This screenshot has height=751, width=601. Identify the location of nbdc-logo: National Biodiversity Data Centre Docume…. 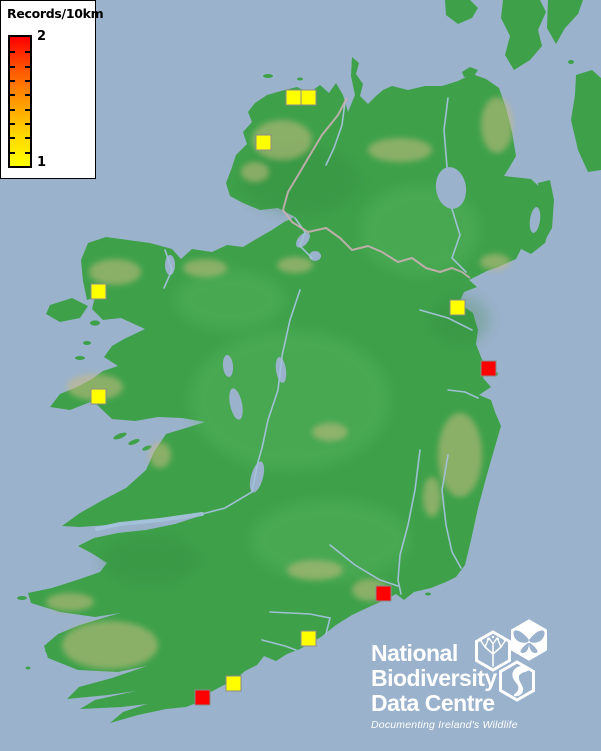
(486, 675).